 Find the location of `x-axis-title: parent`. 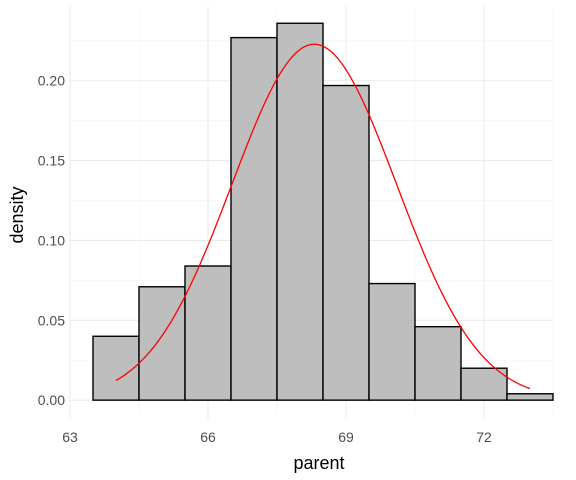

x-axis-title: parent is located at coordinates (318, 463).